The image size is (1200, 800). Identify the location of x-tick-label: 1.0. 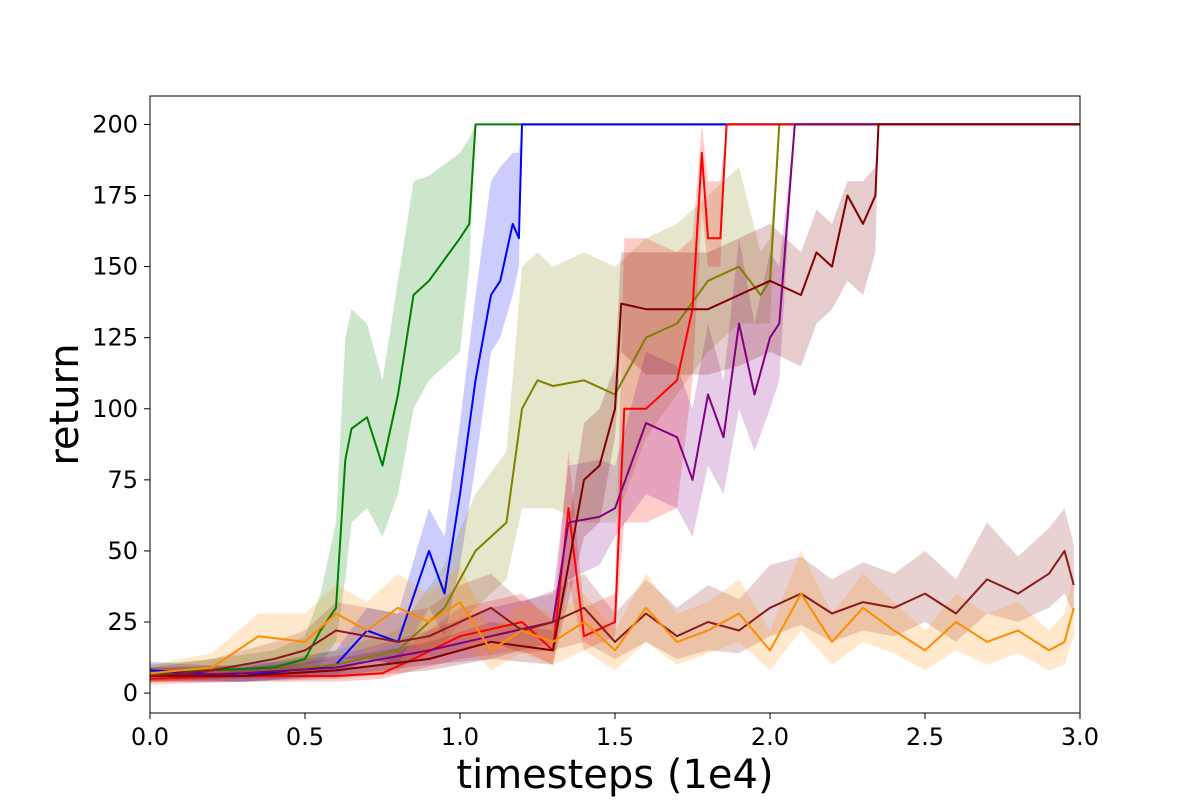
(460, 737).